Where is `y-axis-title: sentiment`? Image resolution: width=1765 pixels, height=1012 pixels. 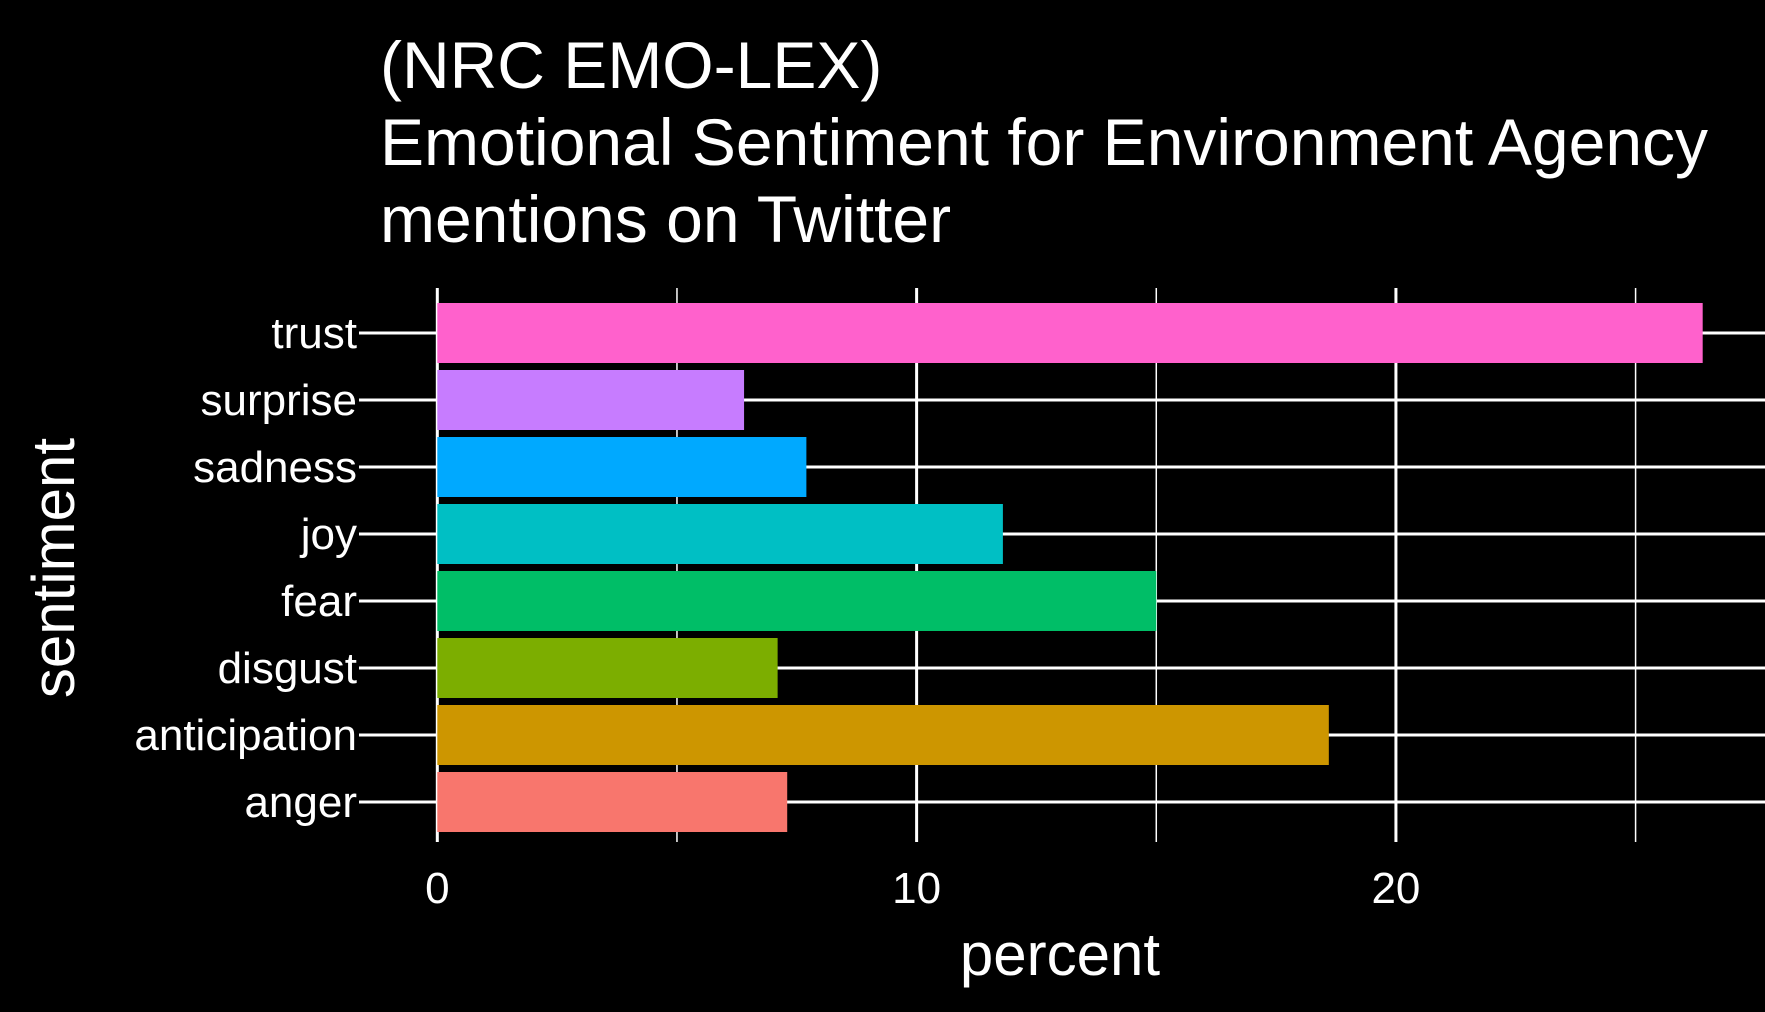 y-axis-title: sentiment is located at coordinates (53, 568).